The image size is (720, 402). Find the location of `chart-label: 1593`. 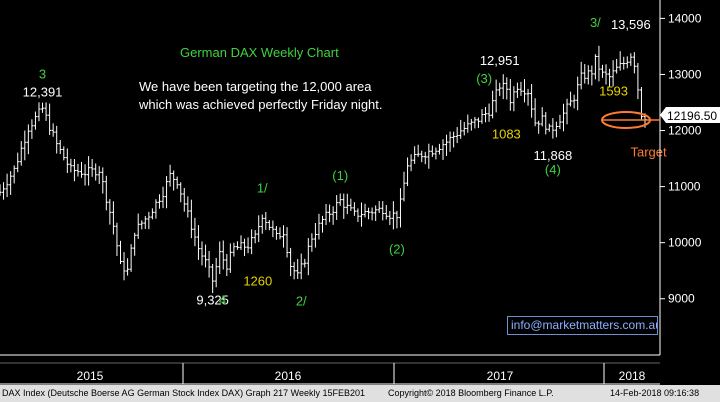

chart-label: 1593 is located at coordinates (613, 90).